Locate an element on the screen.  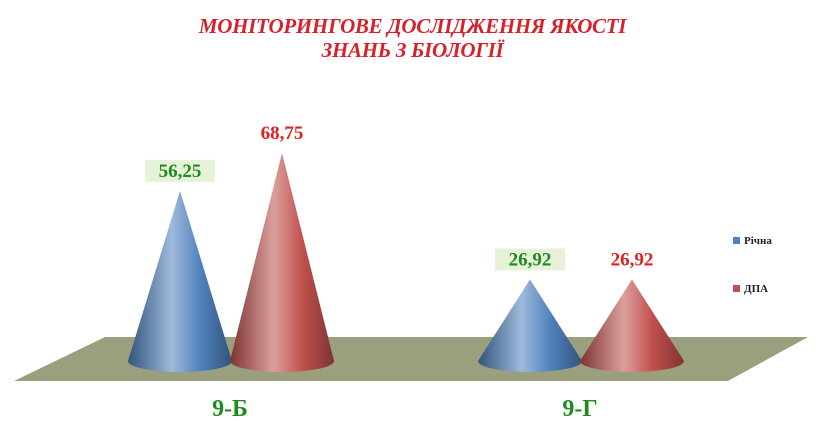
chart-title-line-2: ЗНАНЬ З БІОЛОГІЇ is located at coordinates (412, 50).